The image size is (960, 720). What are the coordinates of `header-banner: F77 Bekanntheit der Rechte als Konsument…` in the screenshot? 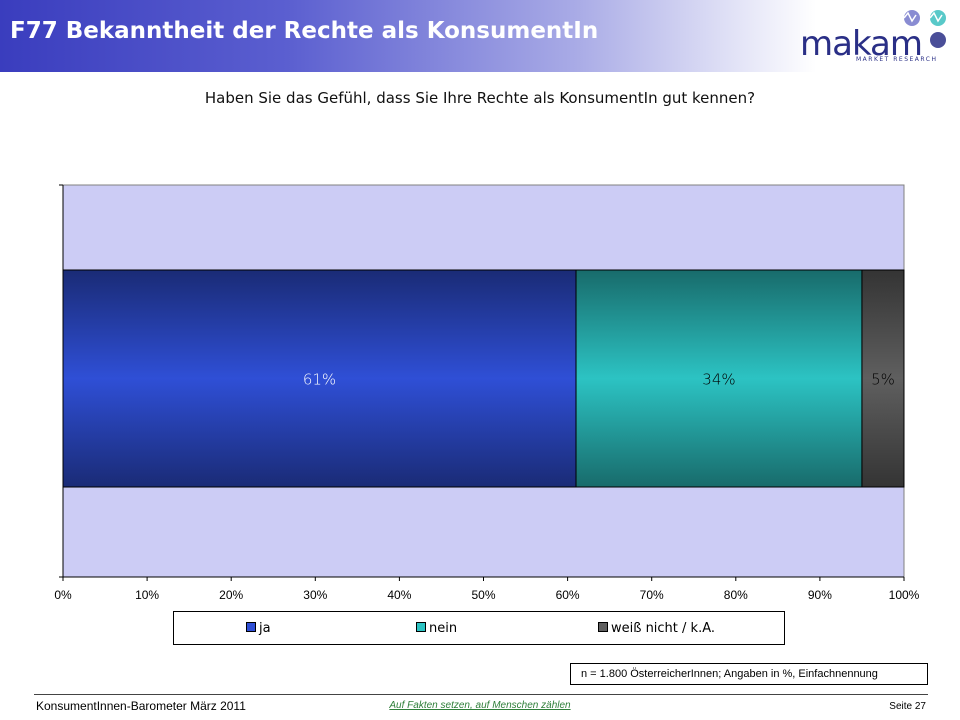 It's located at (480, 36).